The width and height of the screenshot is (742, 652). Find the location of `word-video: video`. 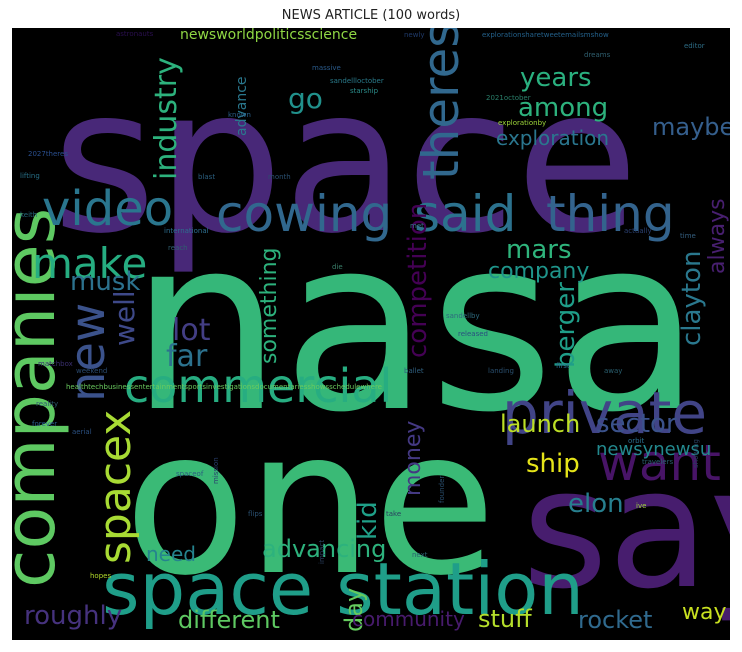

word-video: video is located at coordinates (107, 209).